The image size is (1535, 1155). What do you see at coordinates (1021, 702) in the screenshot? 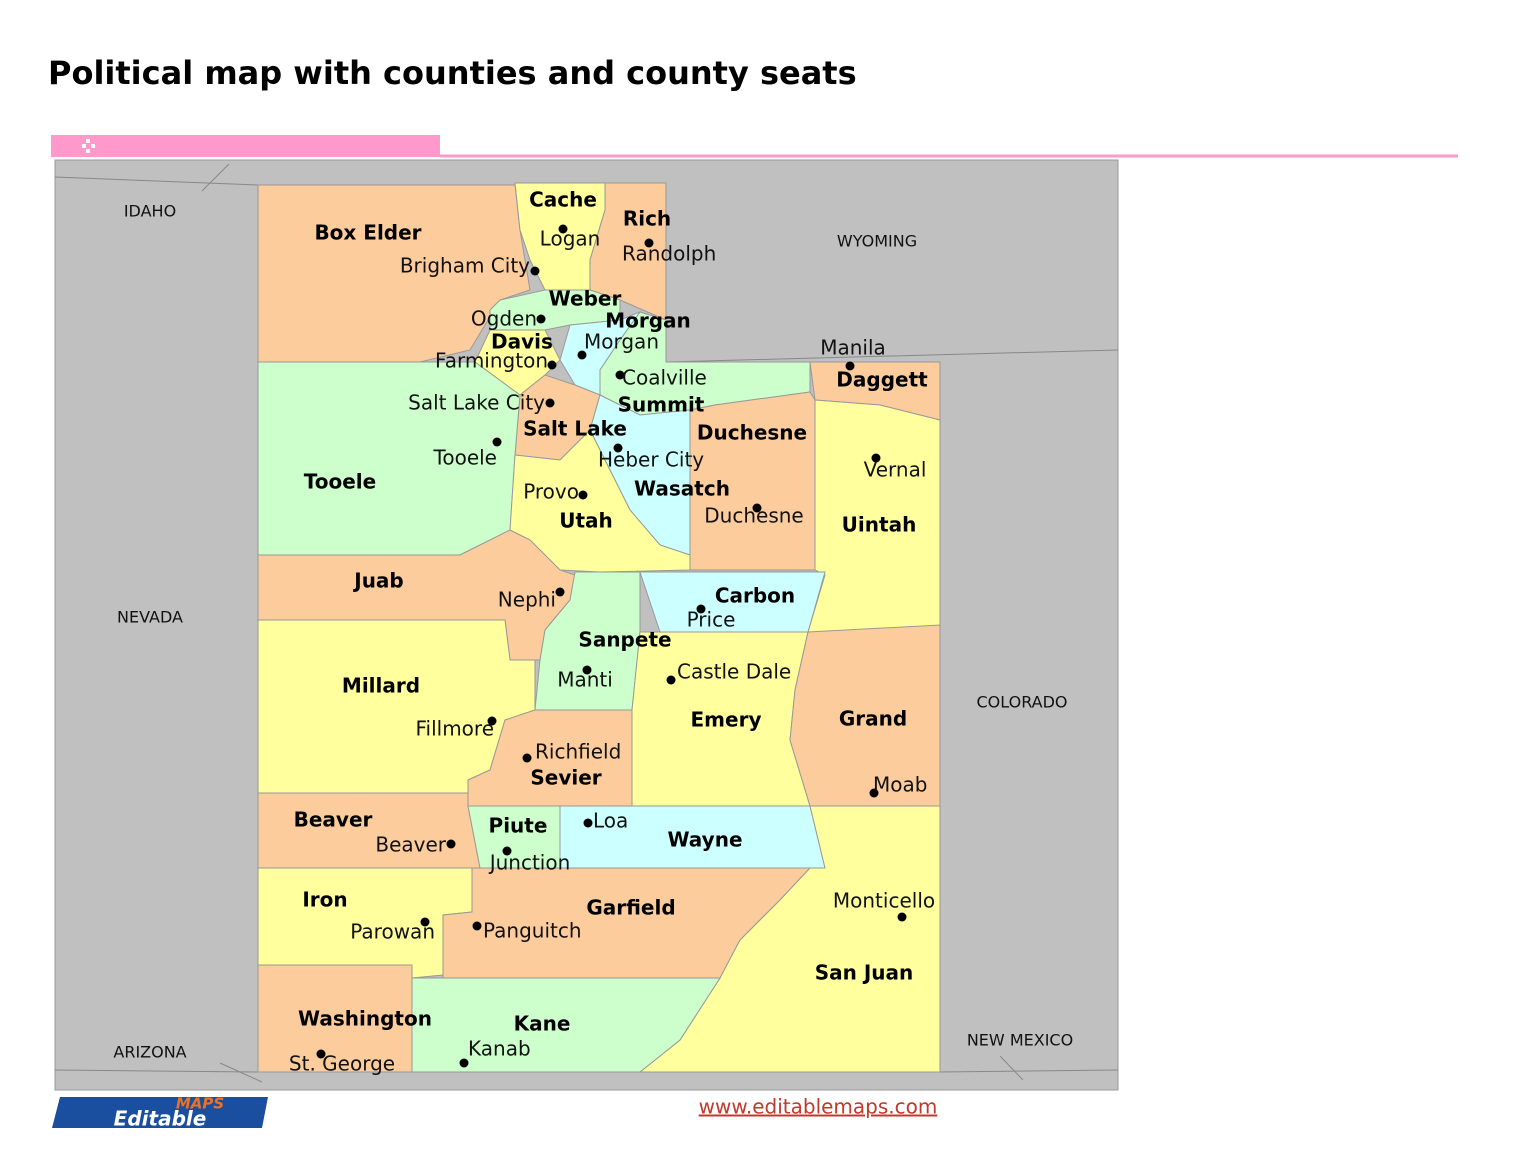
I see `state-label: COLORADO` at bounding box center [1021, 702].